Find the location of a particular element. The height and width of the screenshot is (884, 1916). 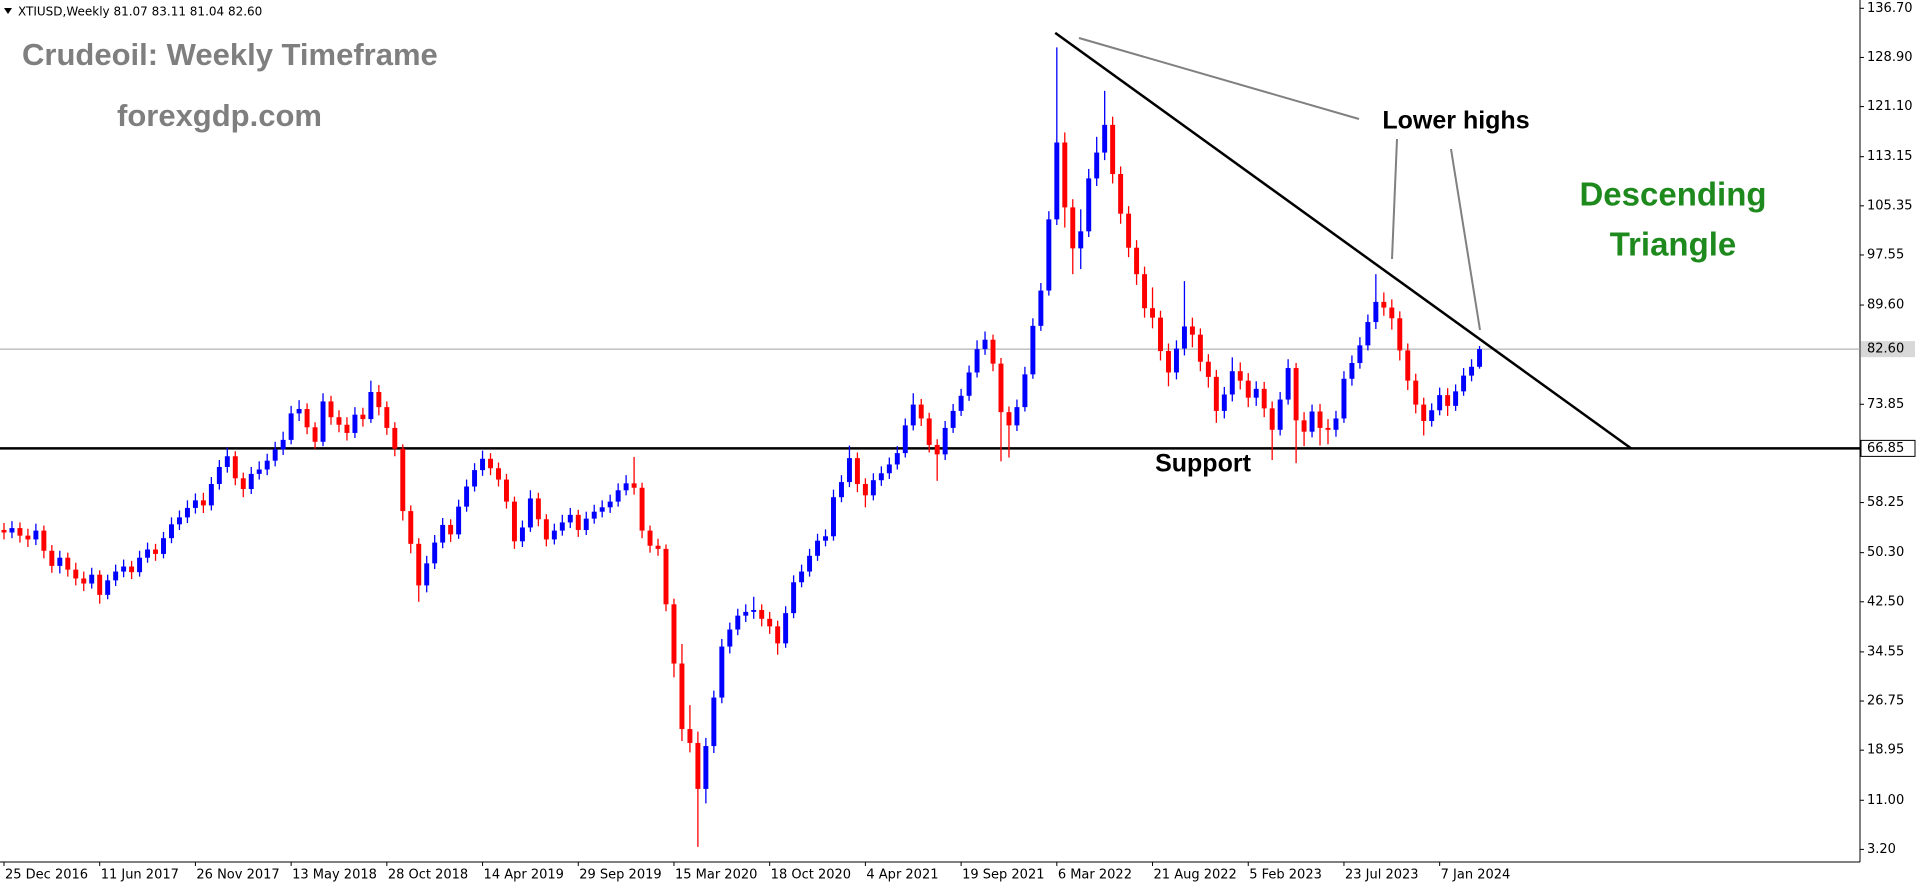

y-tick-label: 3.20 is located at coordinates (1881, 849).